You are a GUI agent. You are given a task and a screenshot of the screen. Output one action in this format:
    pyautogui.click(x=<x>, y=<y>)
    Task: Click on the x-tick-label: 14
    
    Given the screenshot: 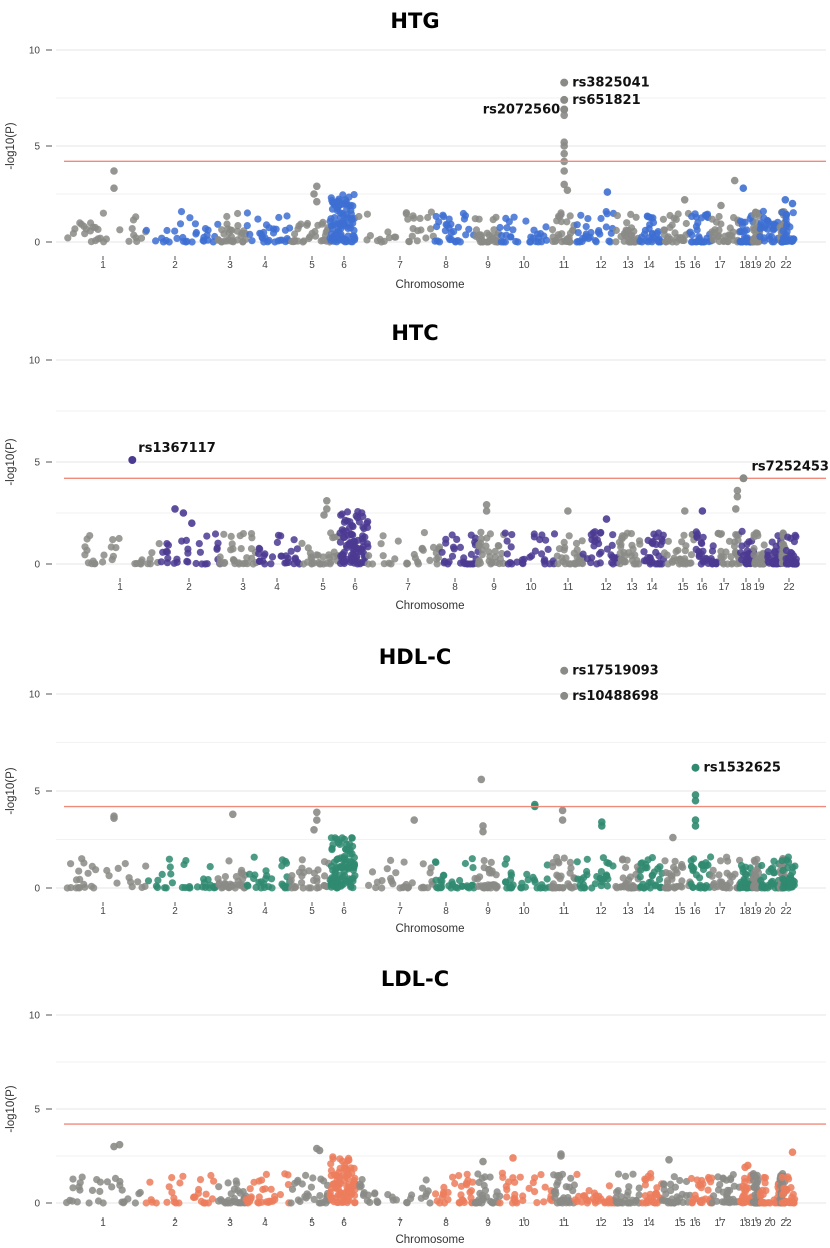 What is the action you would take?
    pyautogui.click(x=649, y=911)
    